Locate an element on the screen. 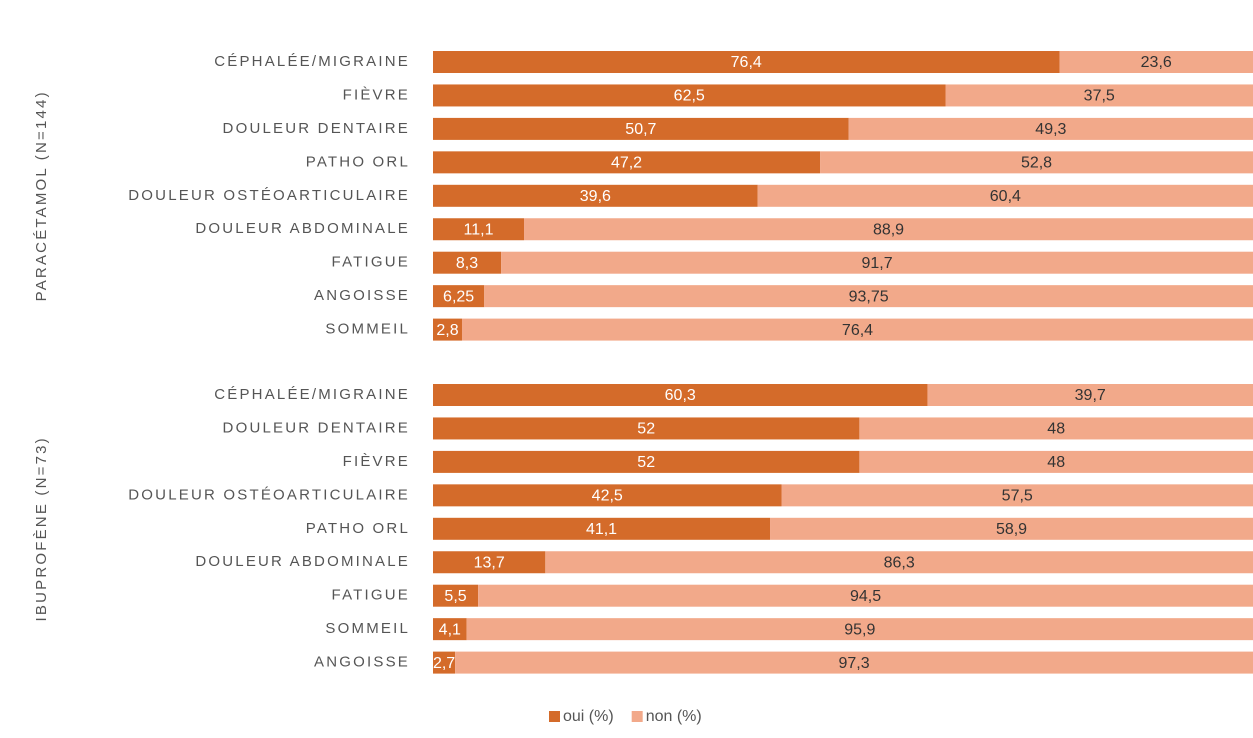 The image size is (1253, 738). data-label: 47,2 is located at coordinates (626, 163).